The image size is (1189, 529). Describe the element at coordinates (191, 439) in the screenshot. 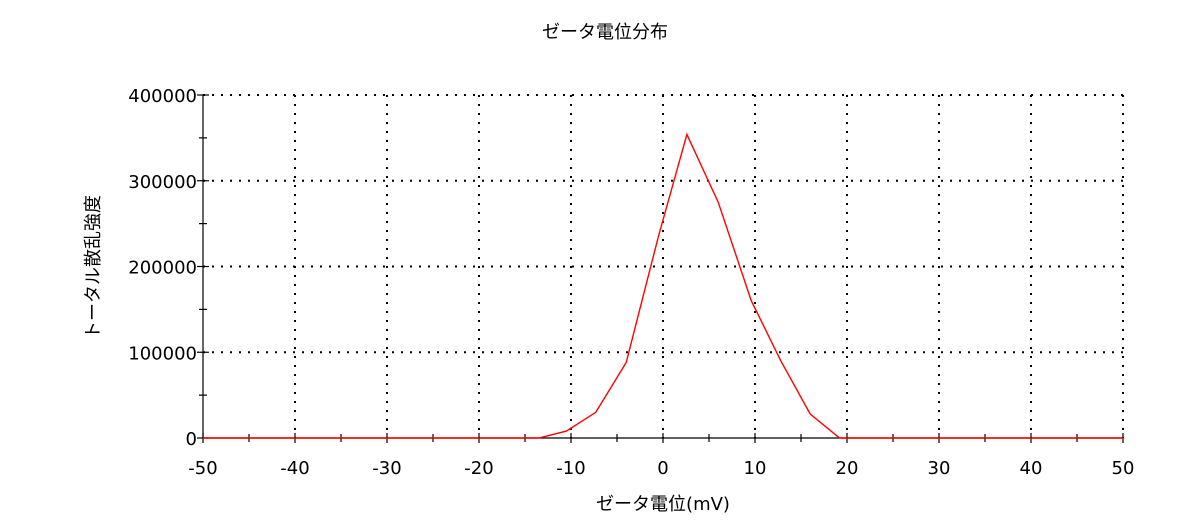

I see `y-tick-label: 0` at that location.